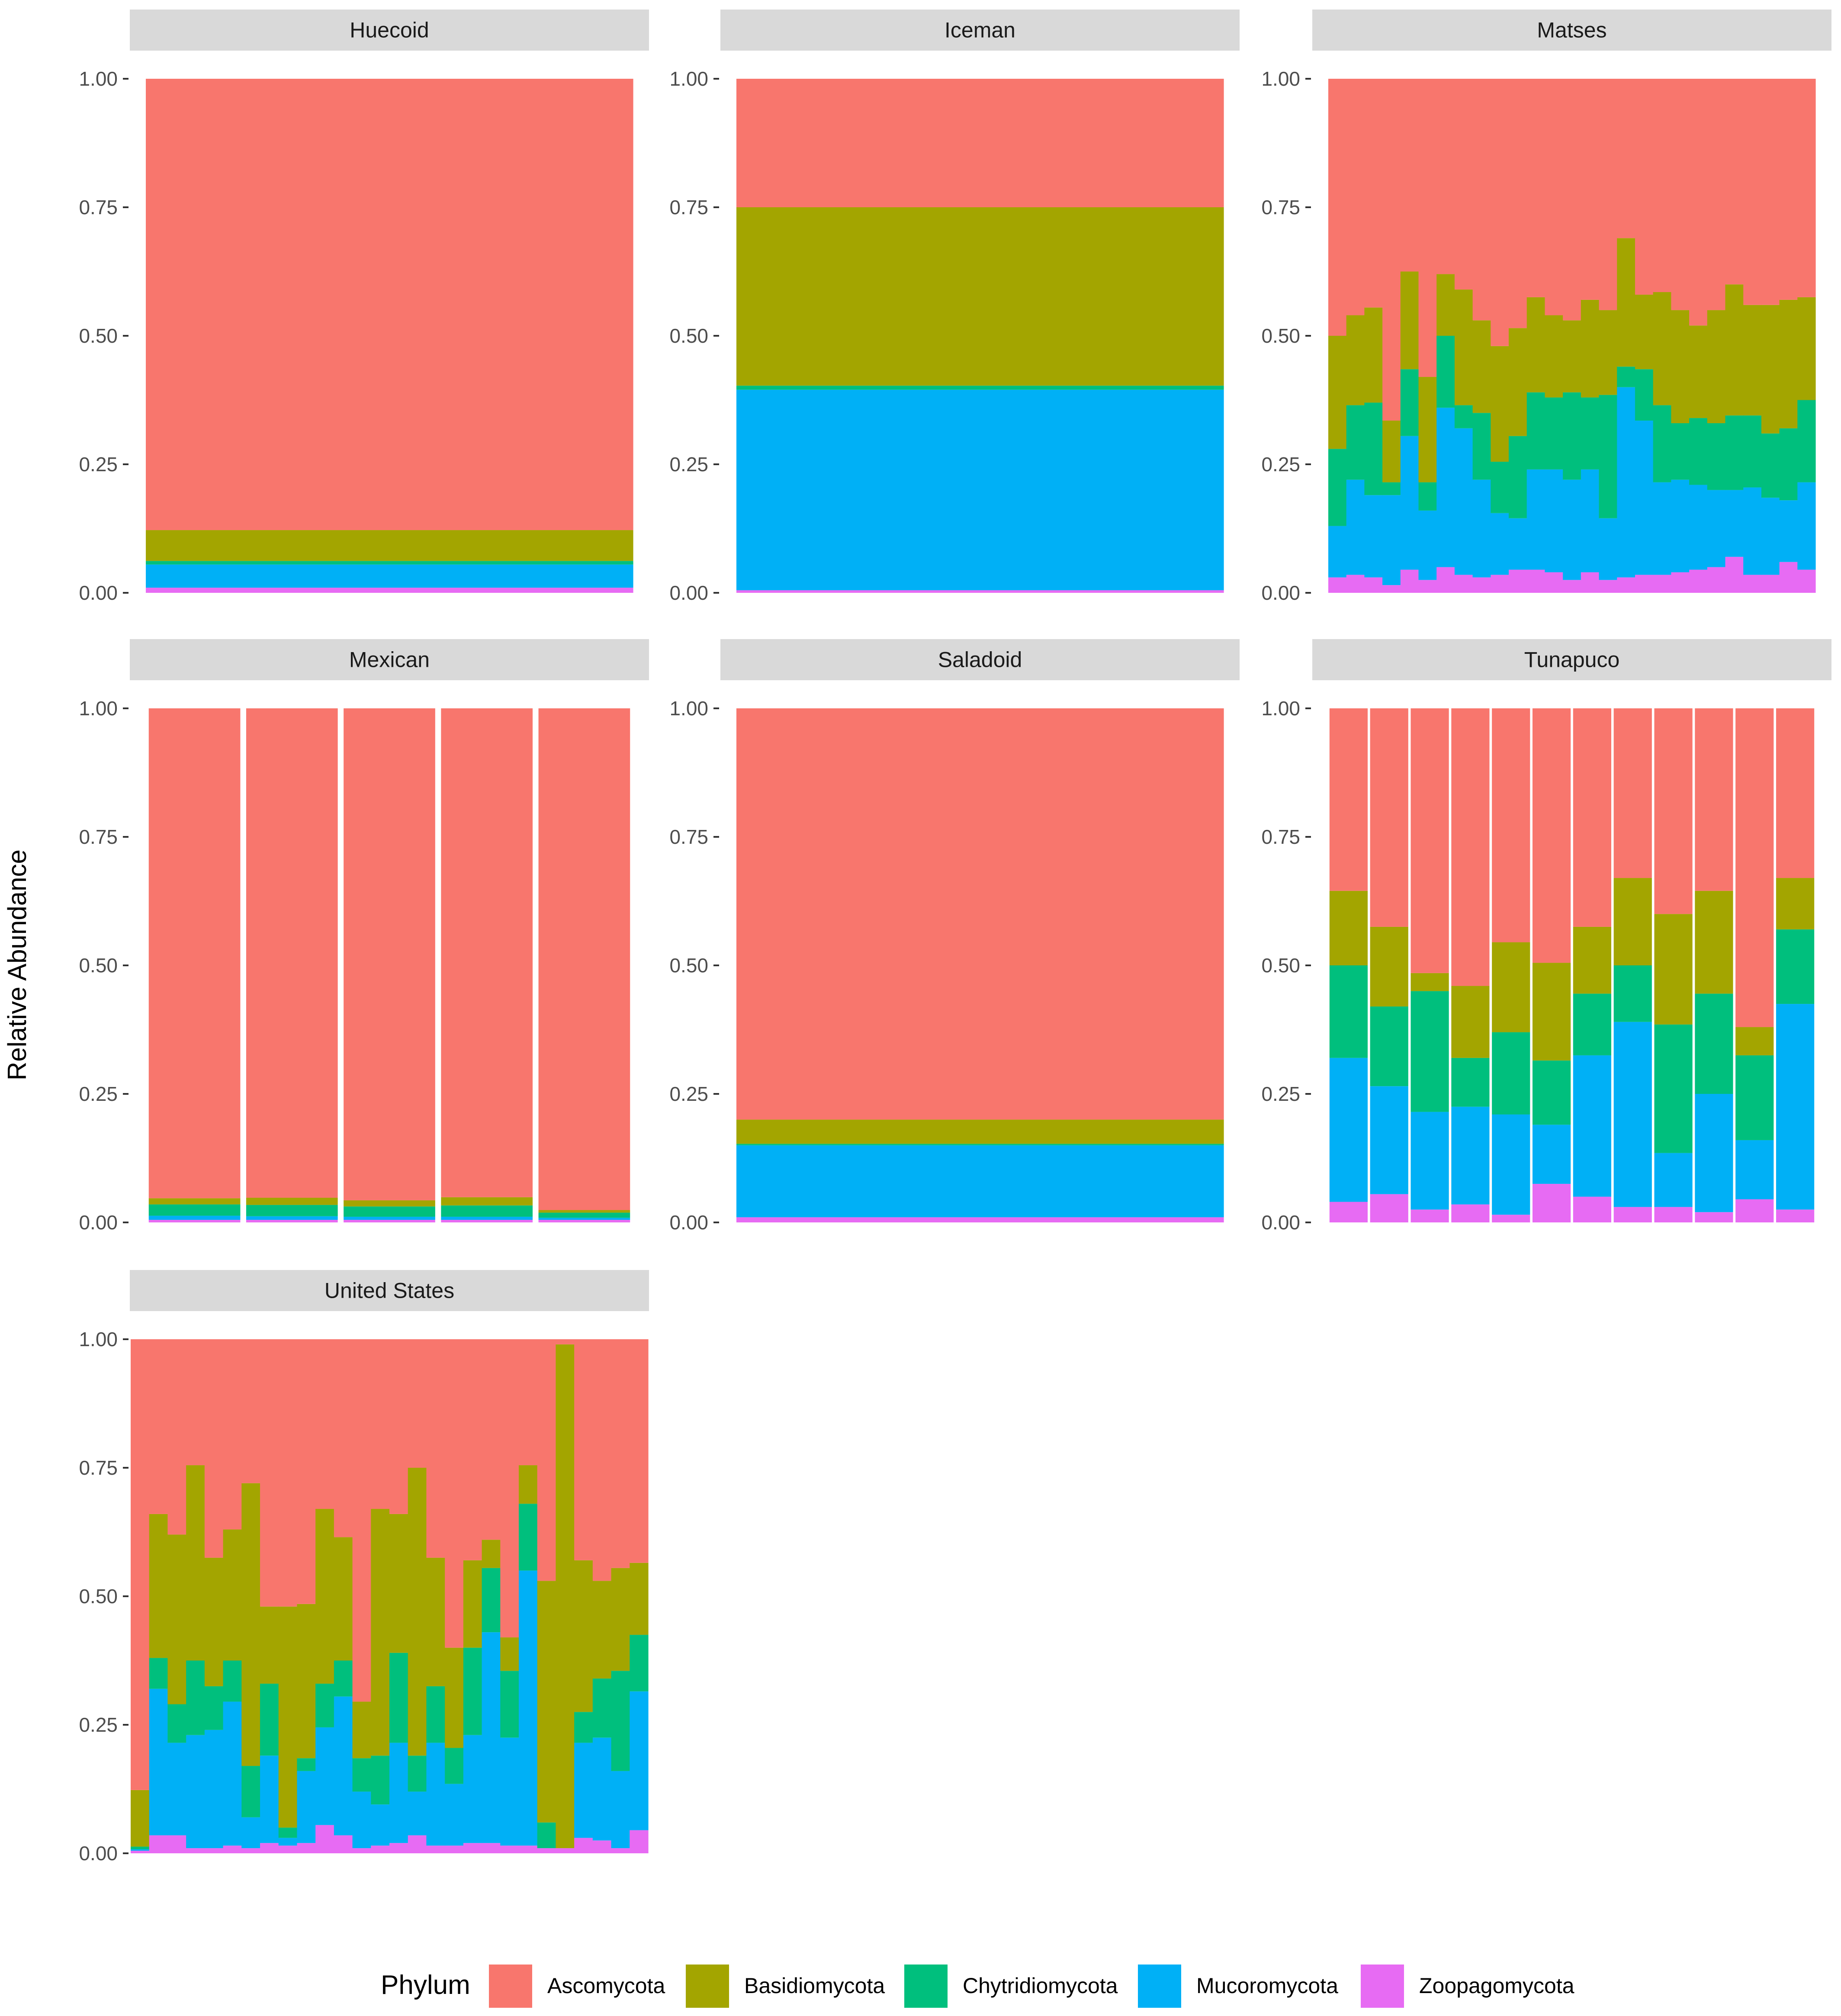  Describe the element at coordinates (980, 30) in the screenshot. I see `facet-strip-label: Iceman` at that location.